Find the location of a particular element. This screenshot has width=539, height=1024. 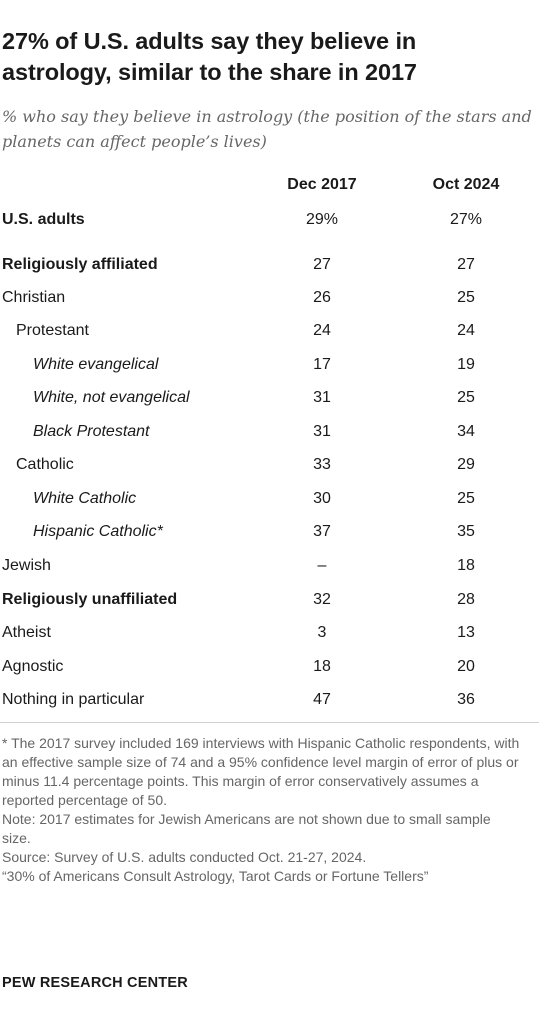

value-dec-2017: 17 is located at coordinates (322, 364).